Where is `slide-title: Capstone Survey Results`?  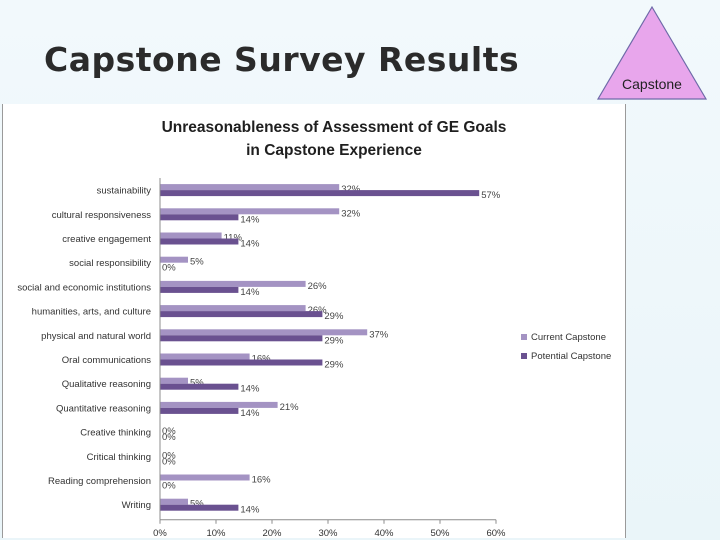
slide-title: Capstone Survey Results is located at coordinates (282, 59).